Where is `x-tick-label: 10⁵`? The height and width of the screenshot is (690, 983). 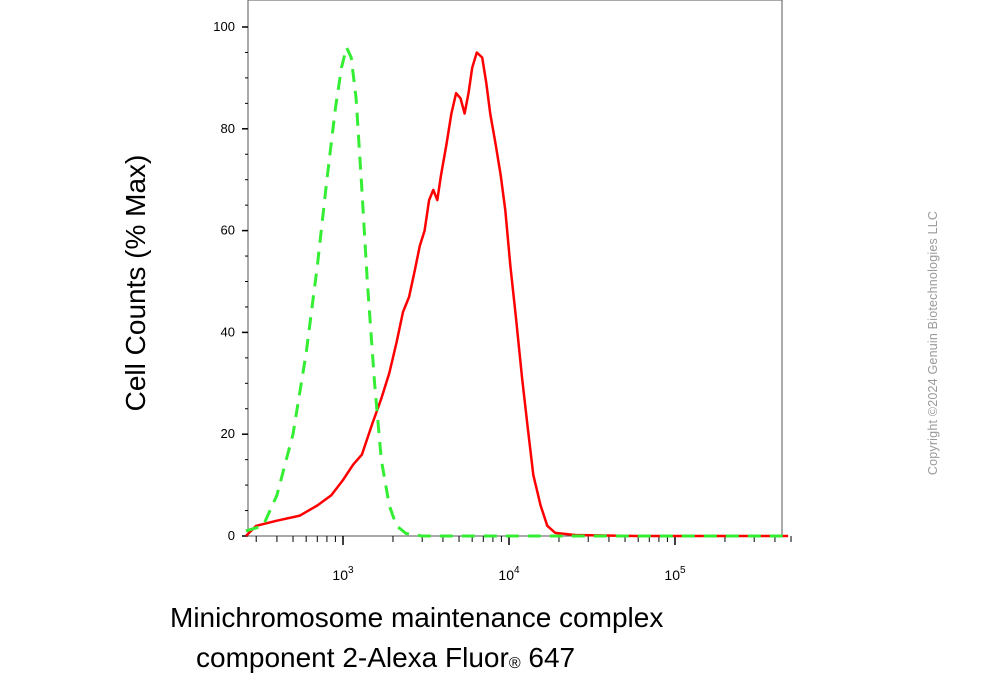
x-tick-label: 10⁵ is located at coordinates (675, 574).